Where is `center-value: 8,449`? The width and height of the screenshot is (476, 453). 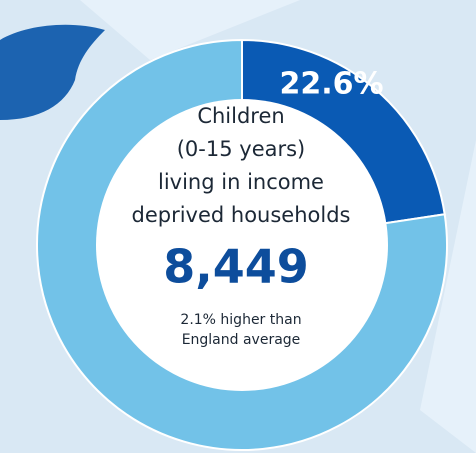 center-value: 8,449 is located at coordinates (236, 267).